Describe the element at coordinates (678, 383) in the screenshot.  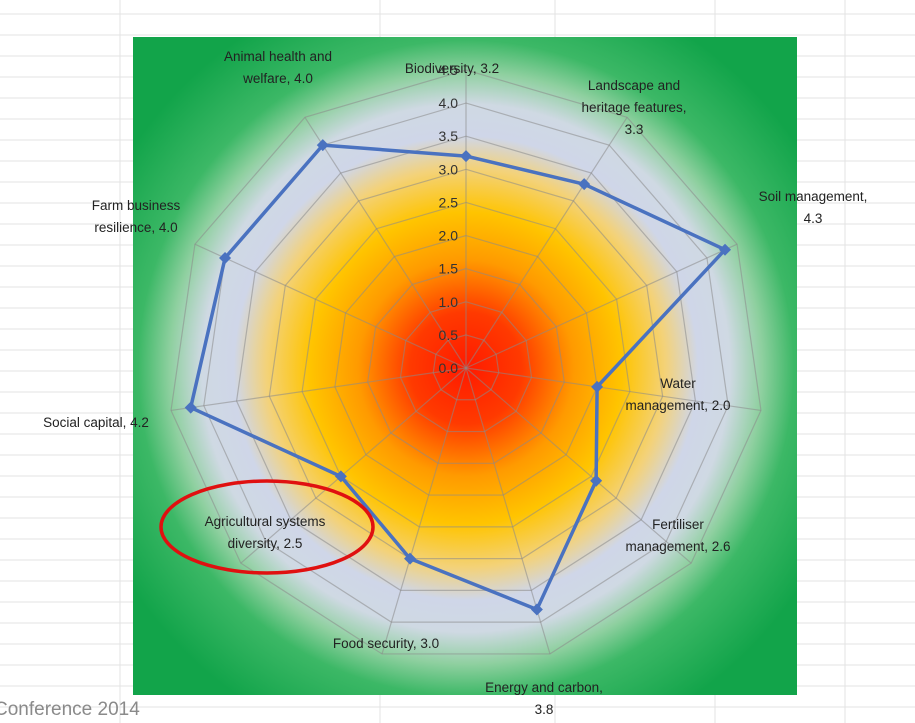
I see `category-label: Water` at that location.